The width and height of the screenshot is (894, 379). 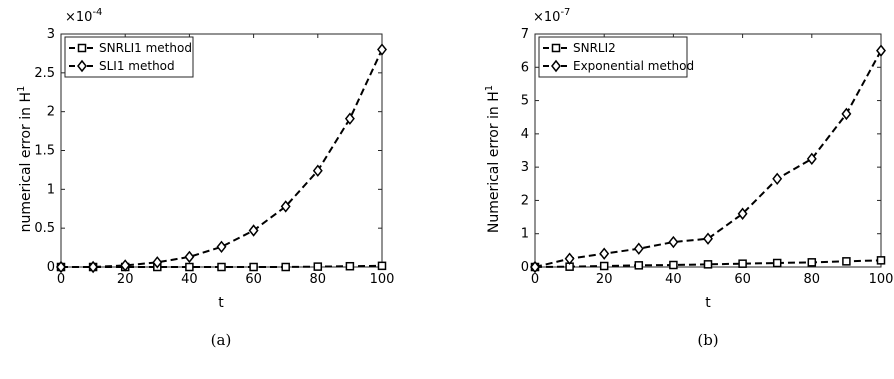 What do you see at coordinates (525, 234) in the screenshot?
I see `y-tick-label-b: 1` at bounding box center [525, 234].